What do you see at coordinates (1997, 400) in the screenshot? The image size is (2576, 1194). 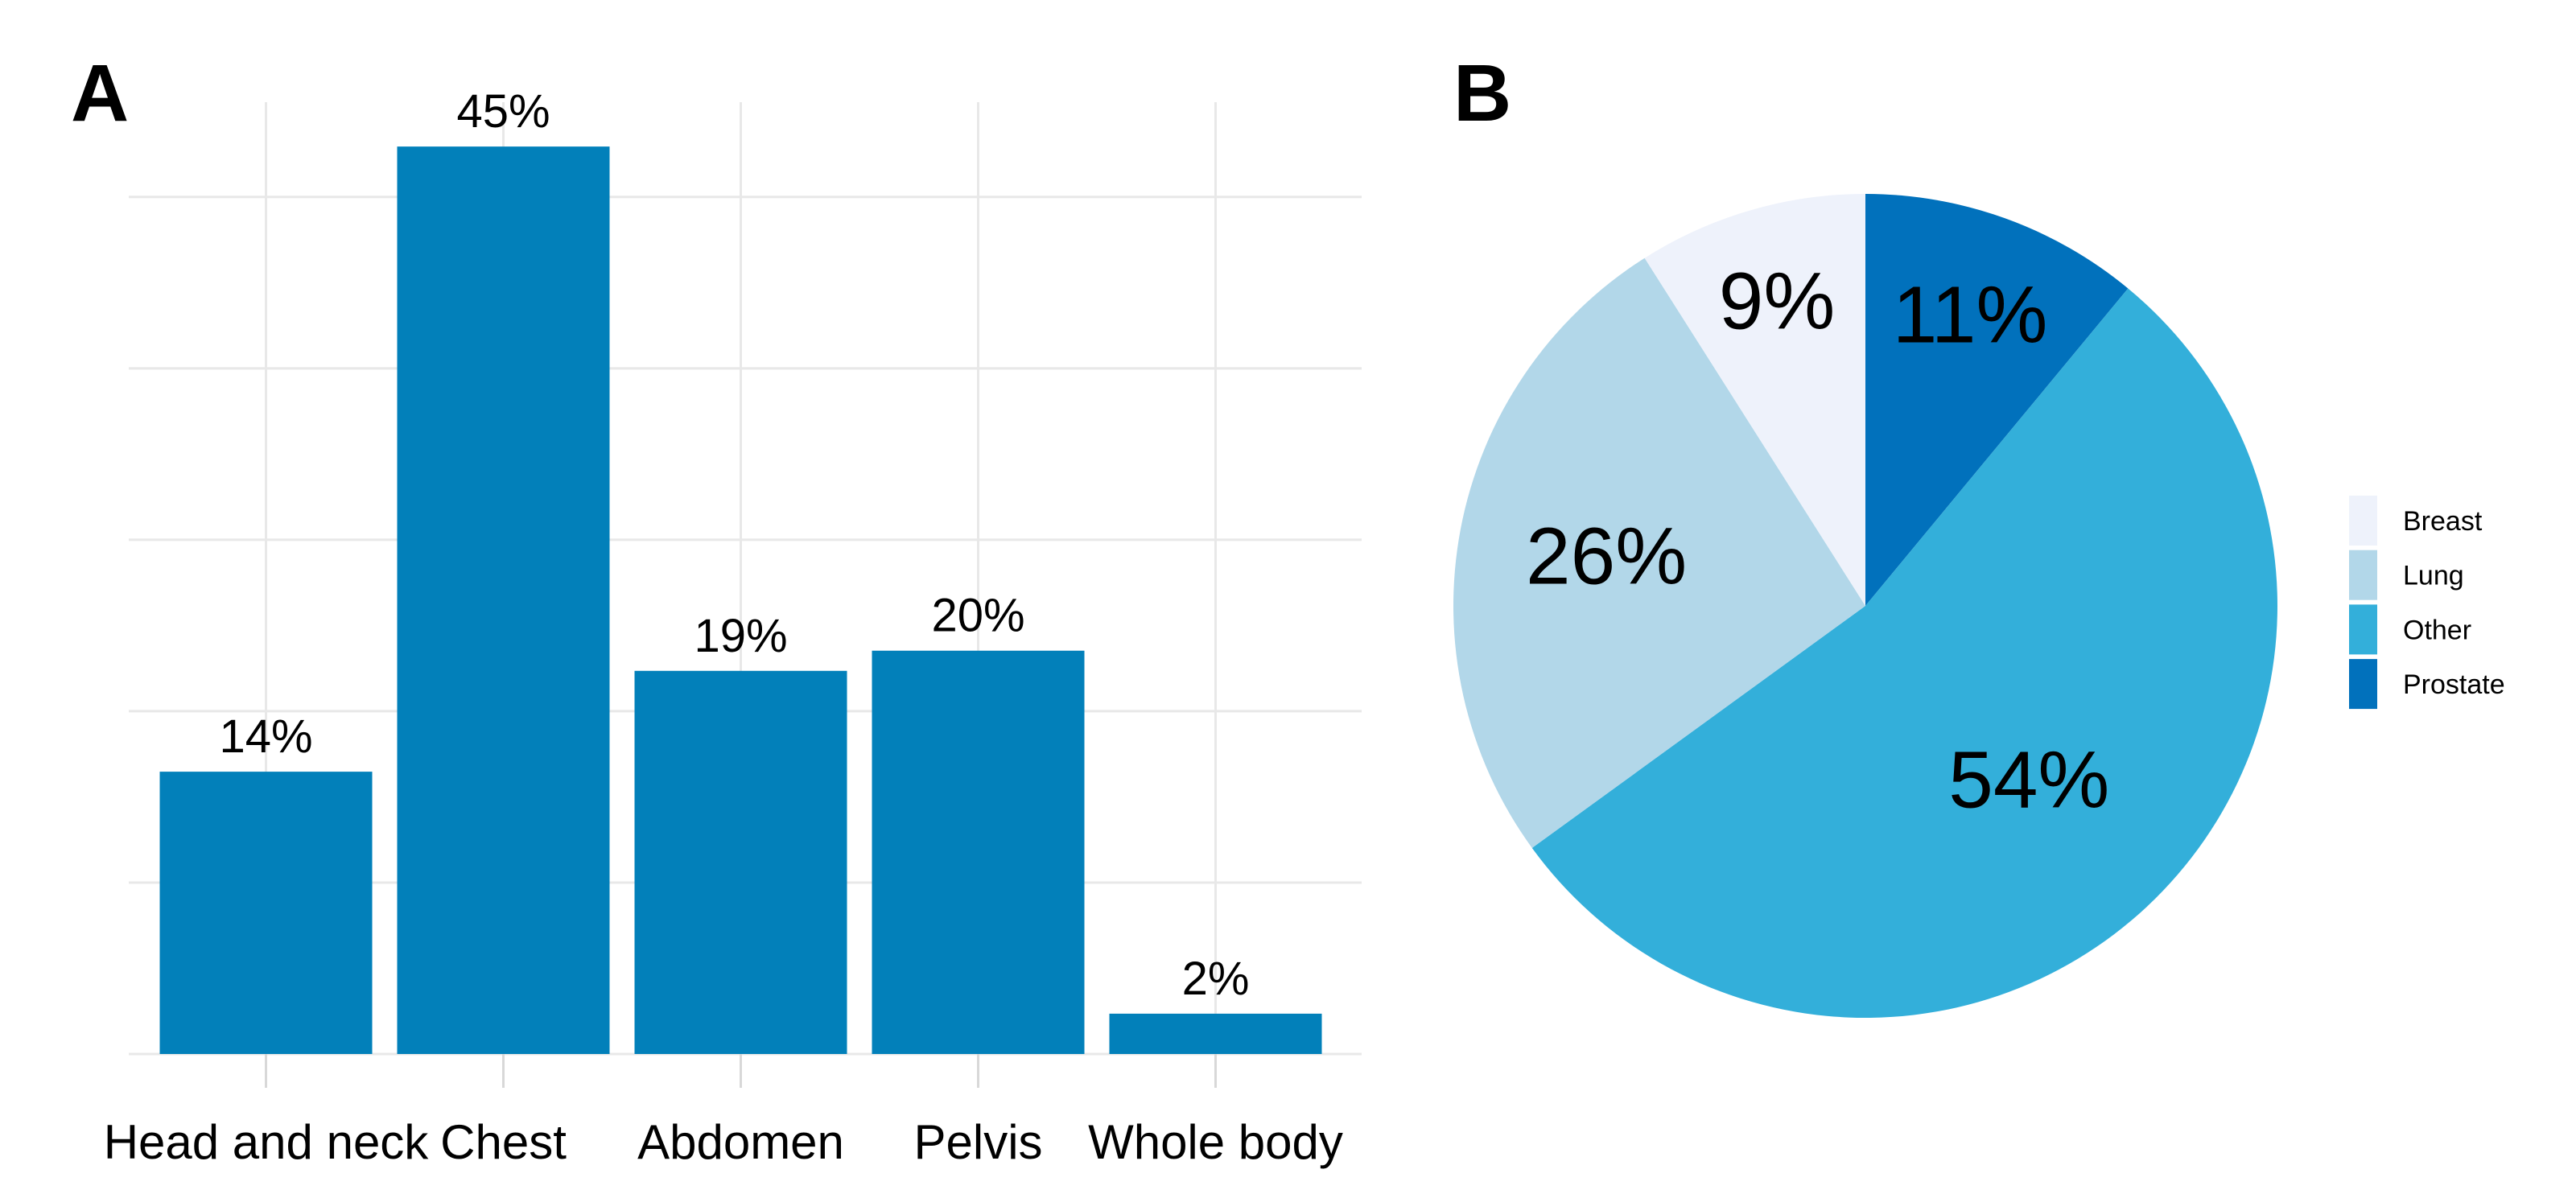 I see `pie-slice-prostate` at bounding box center [1997, 400].